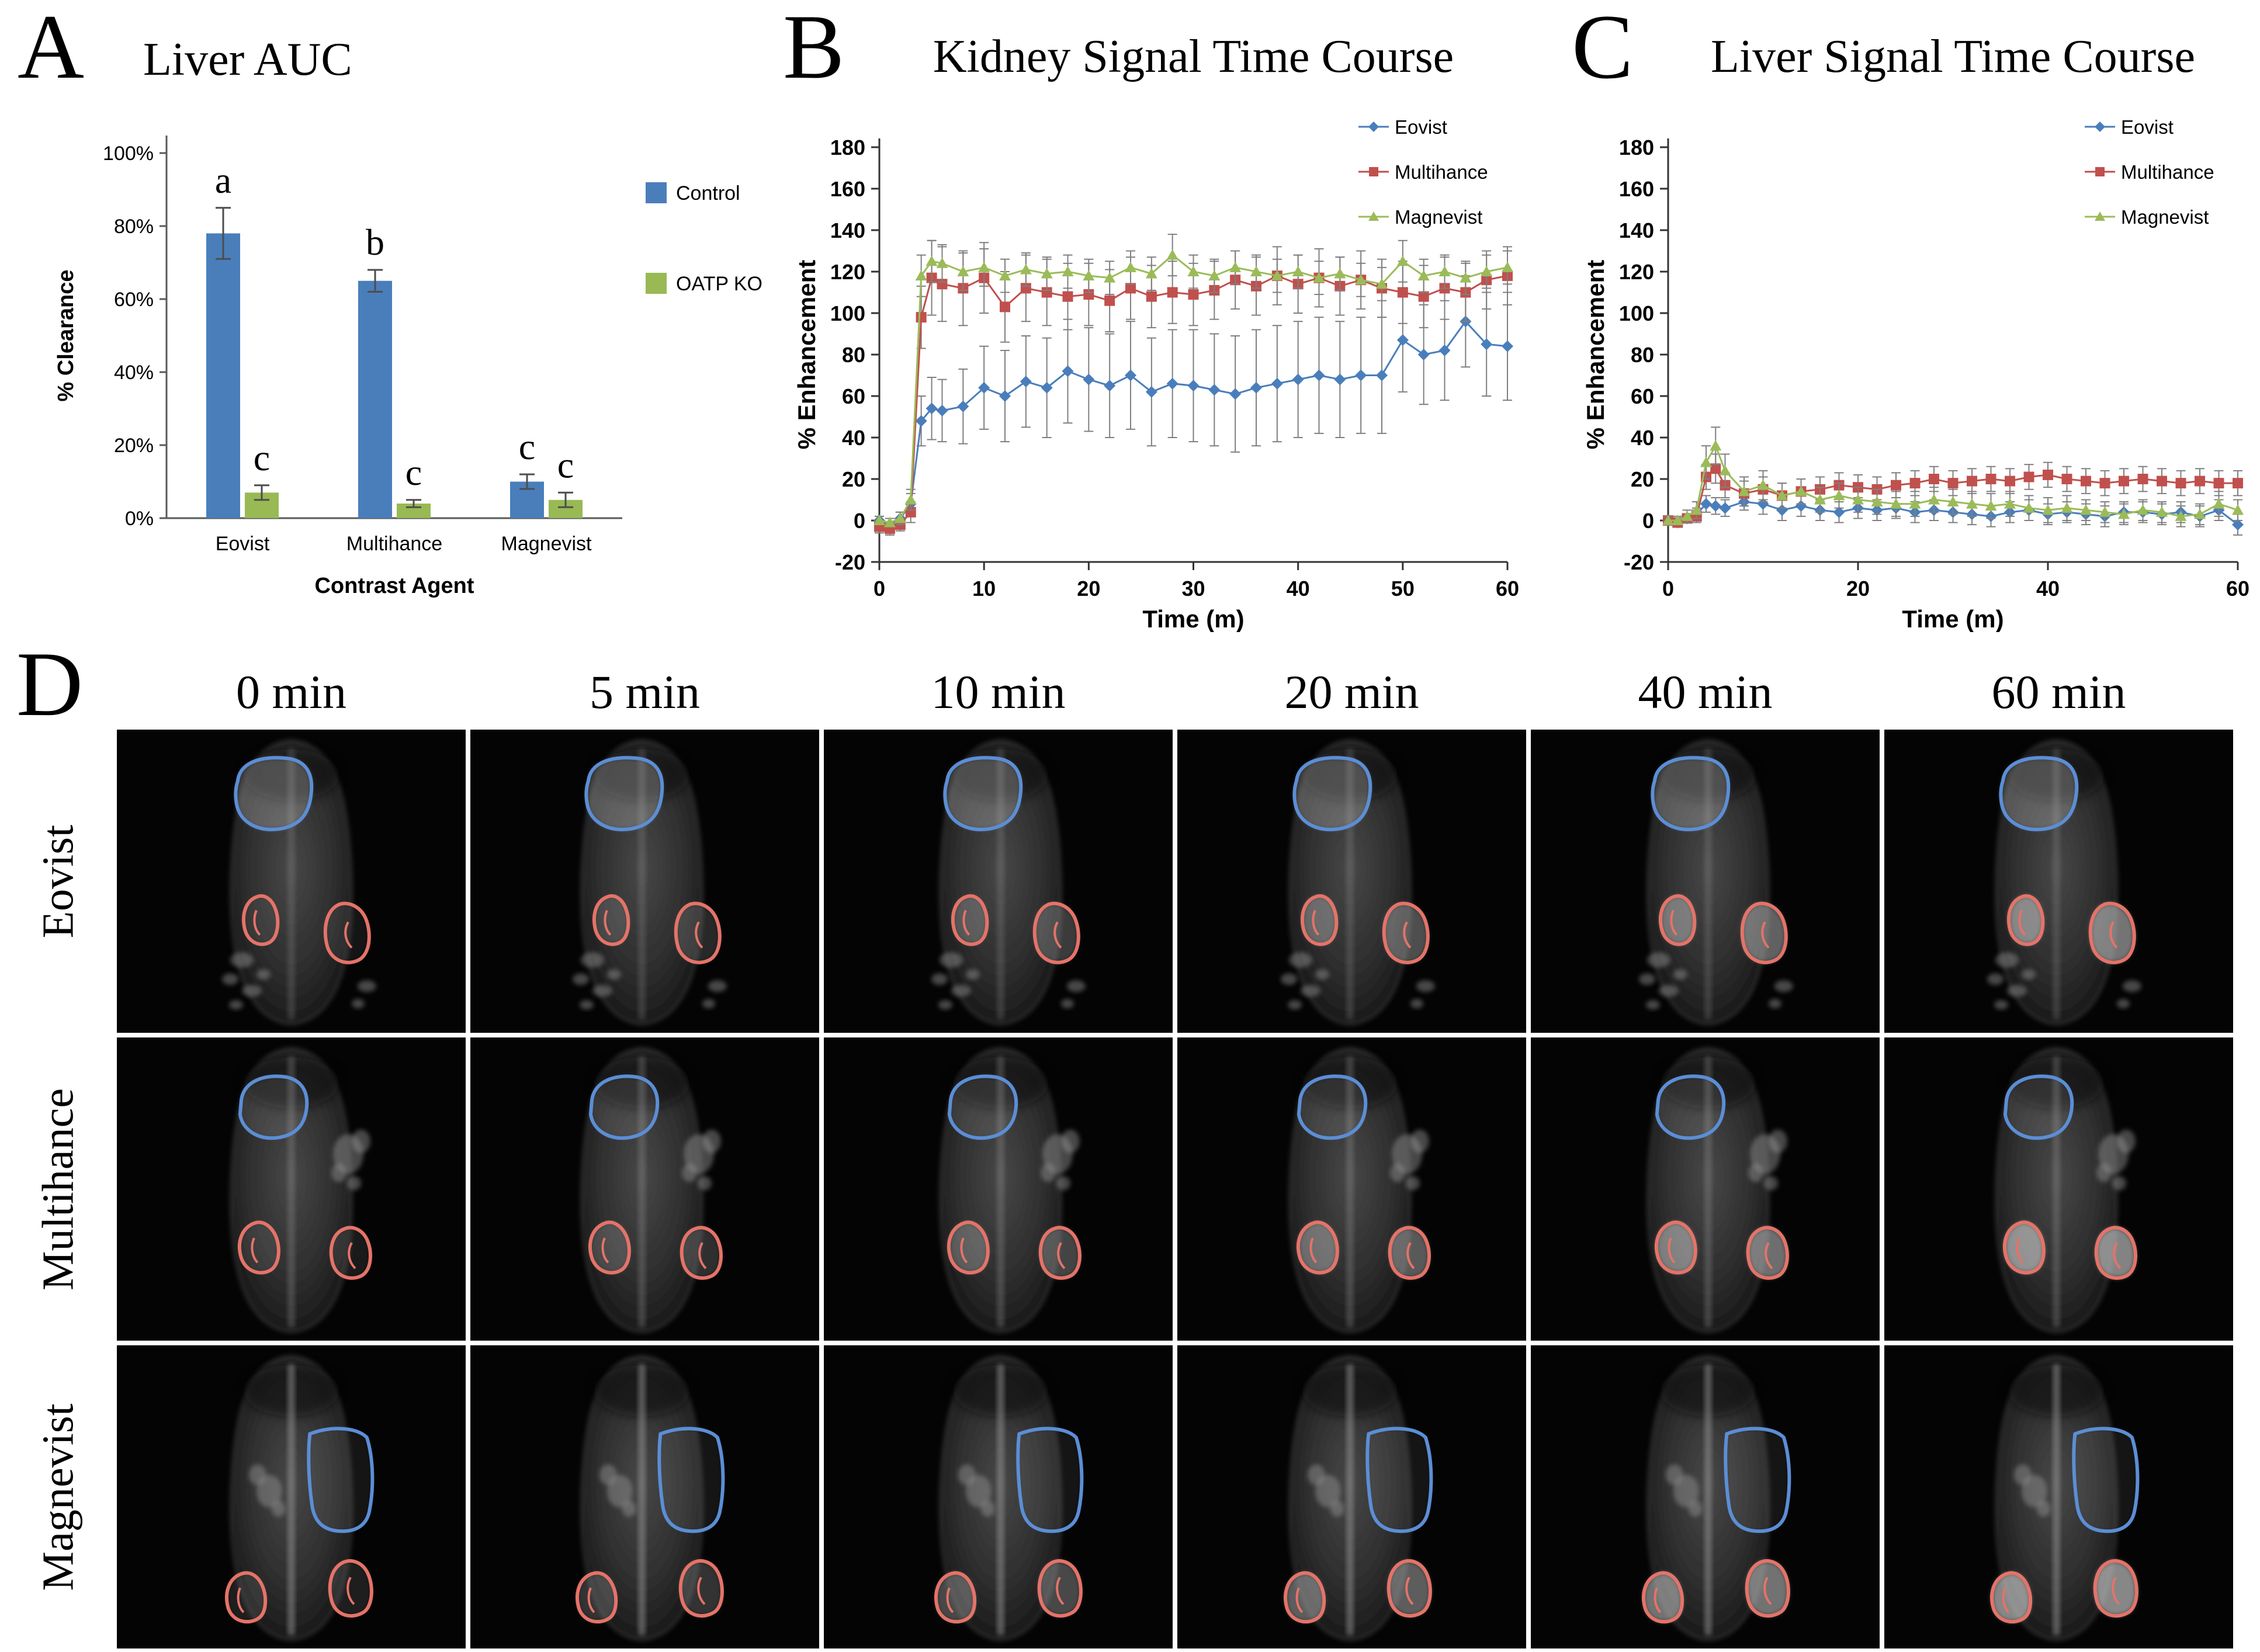  What do you see at coordinates (2167, 172) in the screenshot?
I see `legend-label: Multihance` at bounding box center [2167, 172].